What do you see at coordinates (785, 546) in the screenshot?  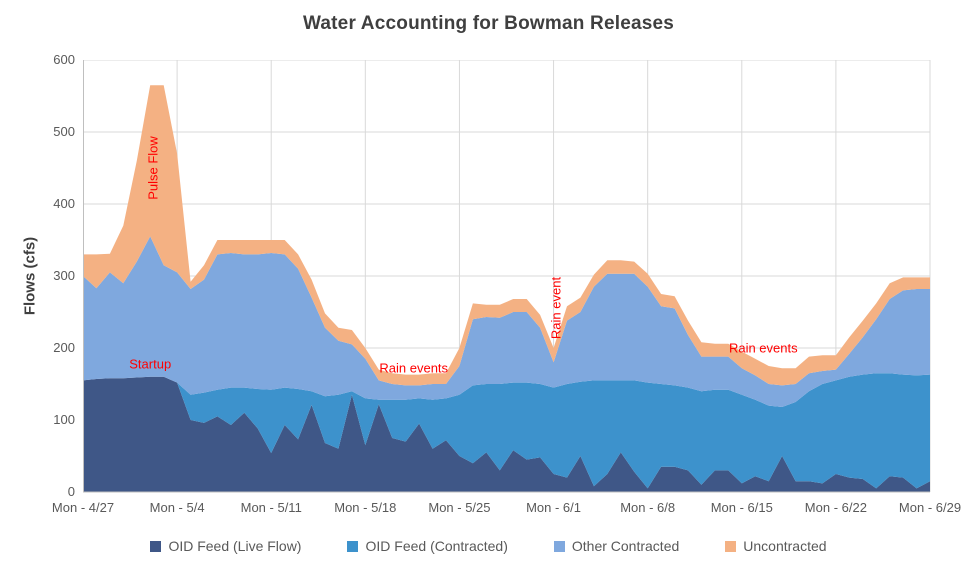 I see `legend-label: Uncontracted` at bounding box center [785, 546].